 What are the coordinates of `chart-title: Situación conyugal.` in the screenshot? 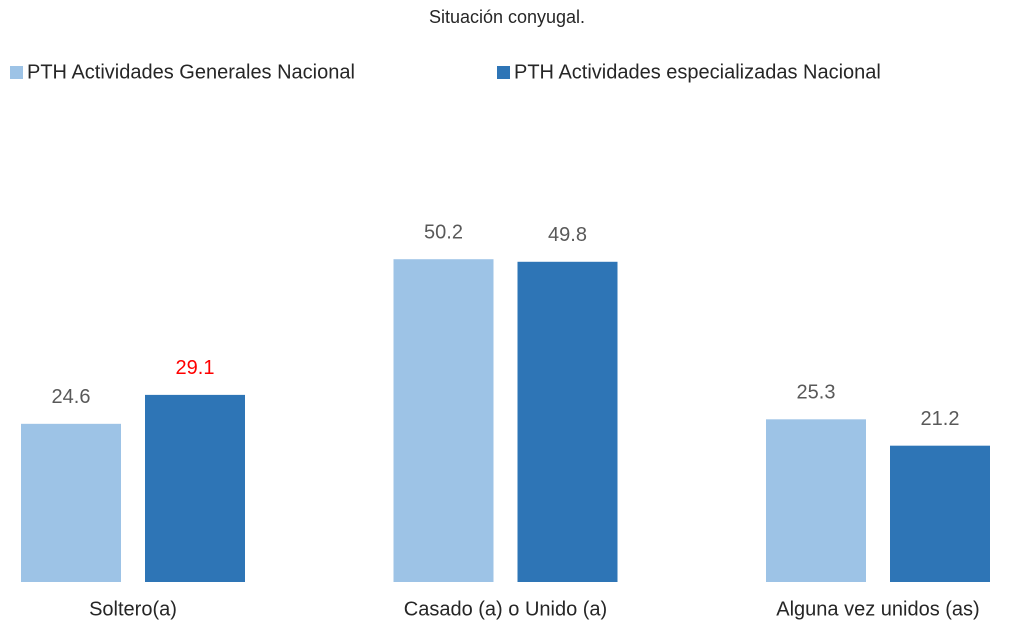 It's located at (507, 17).